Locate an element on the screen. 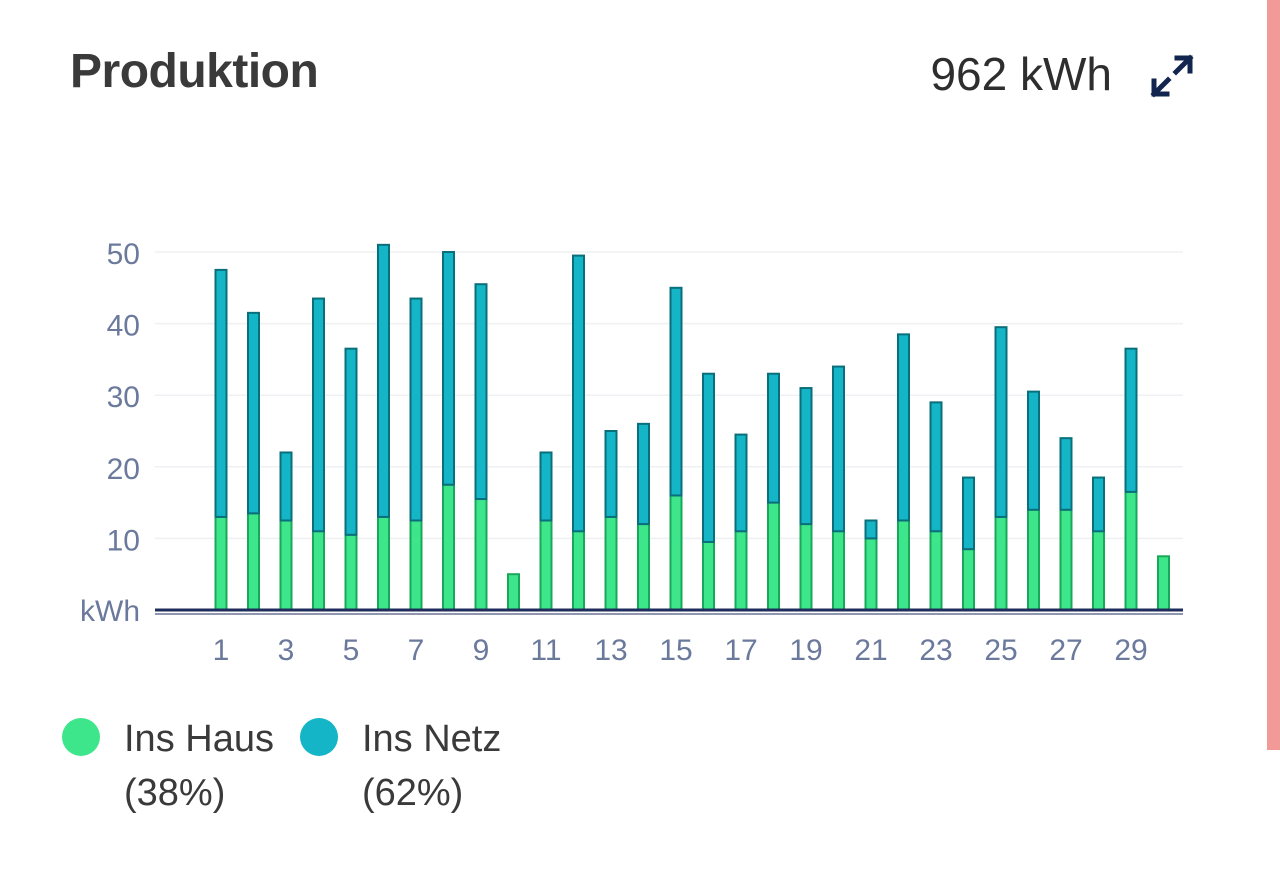 The width and height of the screenshot is (1280, 881). x-tick-label-23: 23 is located at coordinates (935, 650).